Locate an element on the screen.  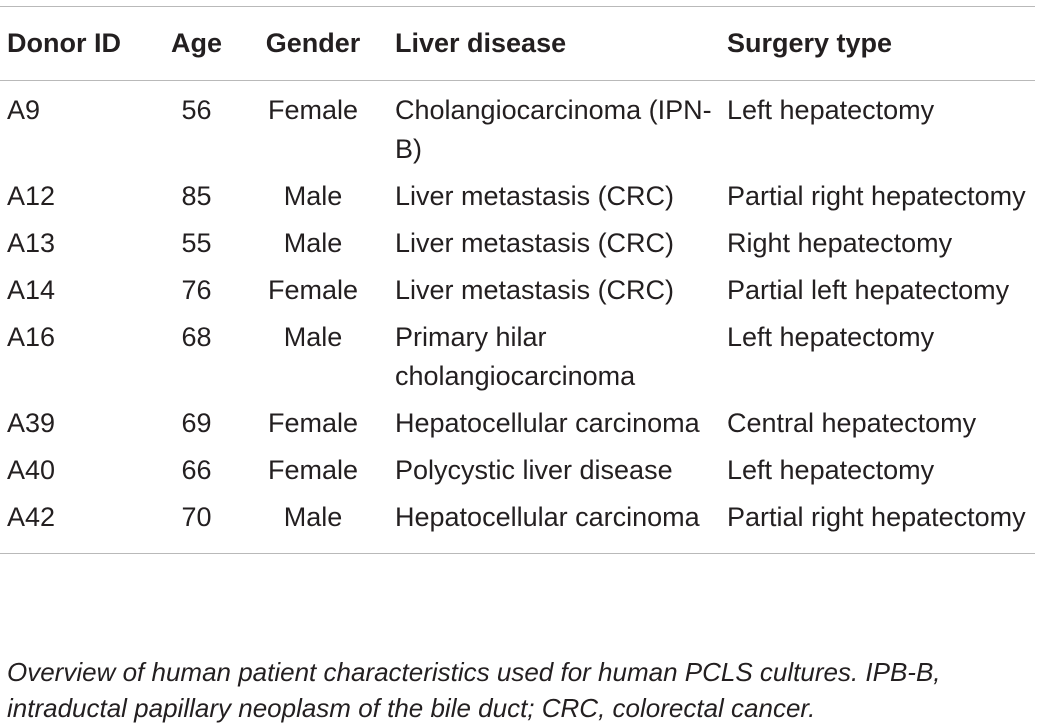
cell-age: 56 is located at coordinates (196, 110).